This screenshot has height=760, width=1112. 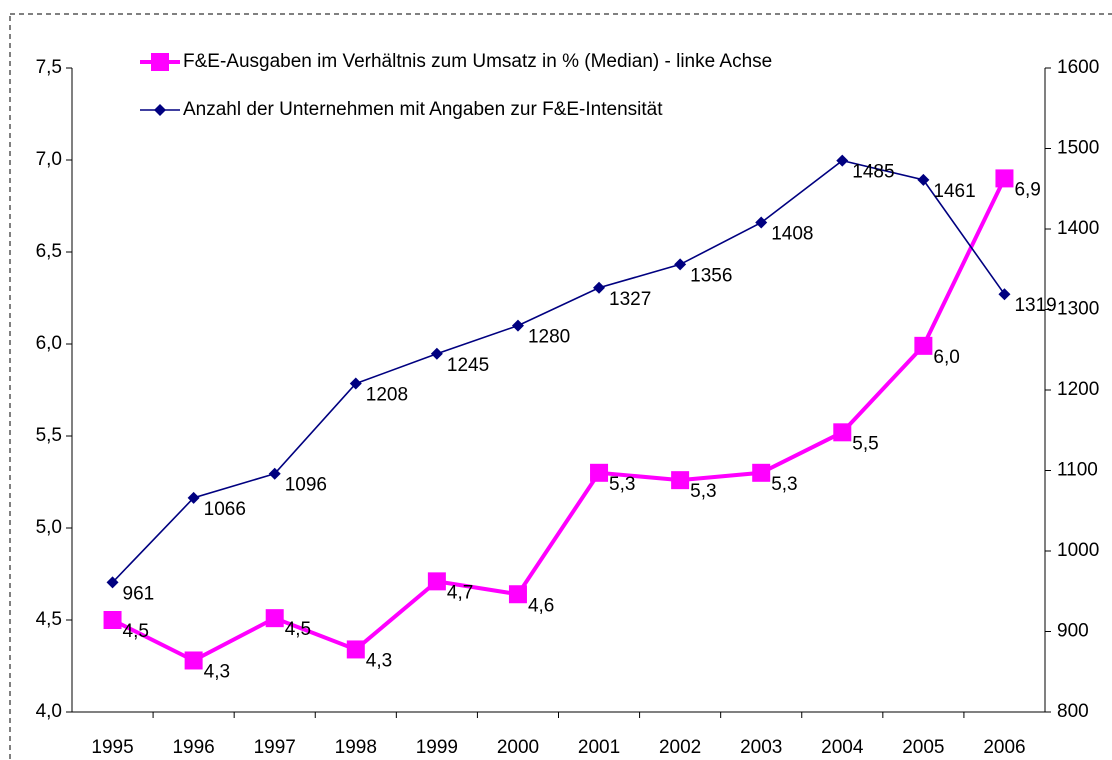 I want to click on data-label: 6,9, so click(x=1027, y=189).